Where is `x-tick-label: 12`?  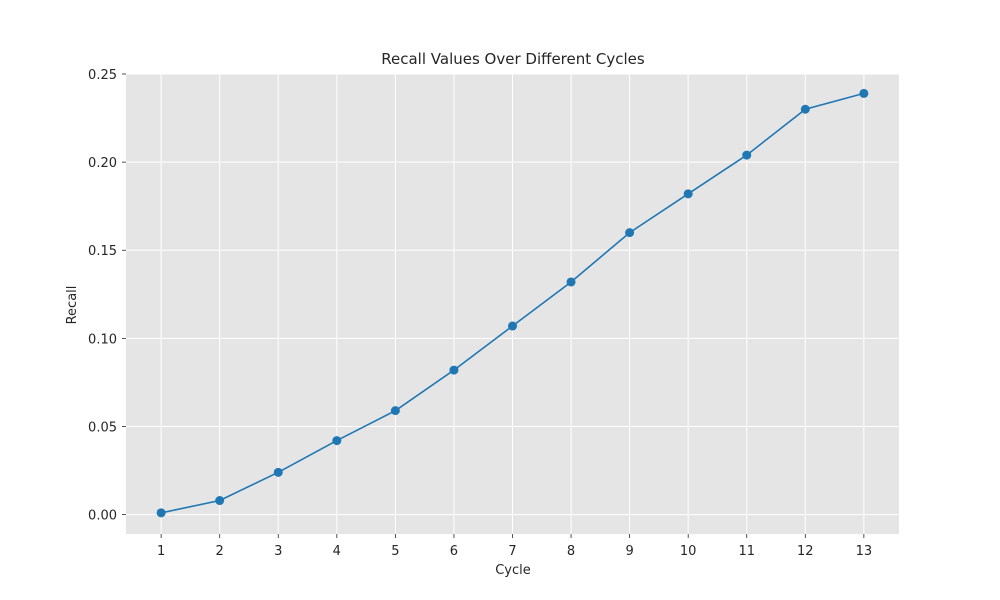 x-tick-label: 12 is located at coordinates (805, 551).